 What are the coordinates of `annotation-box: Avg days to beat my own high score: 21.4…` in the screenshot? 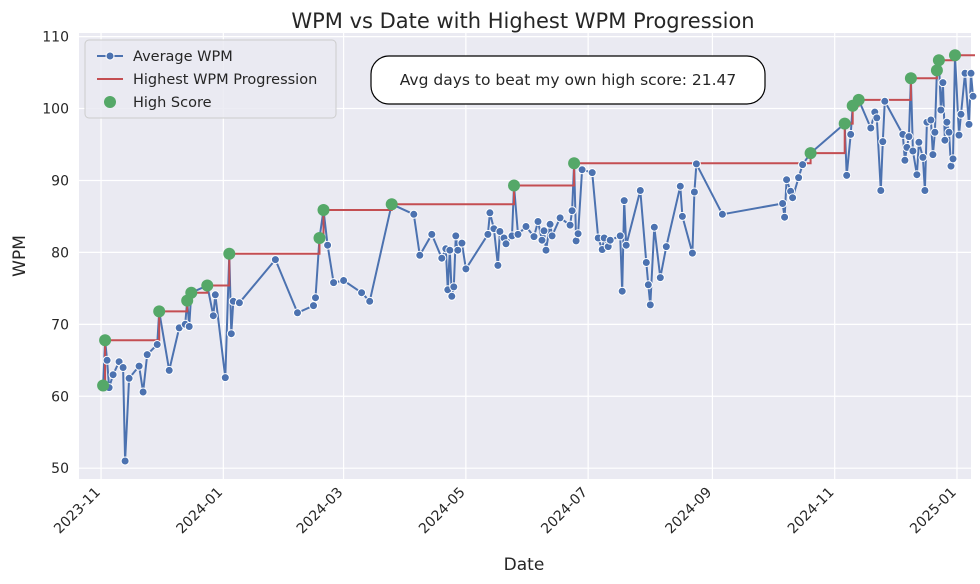 It's located at (568, 80).